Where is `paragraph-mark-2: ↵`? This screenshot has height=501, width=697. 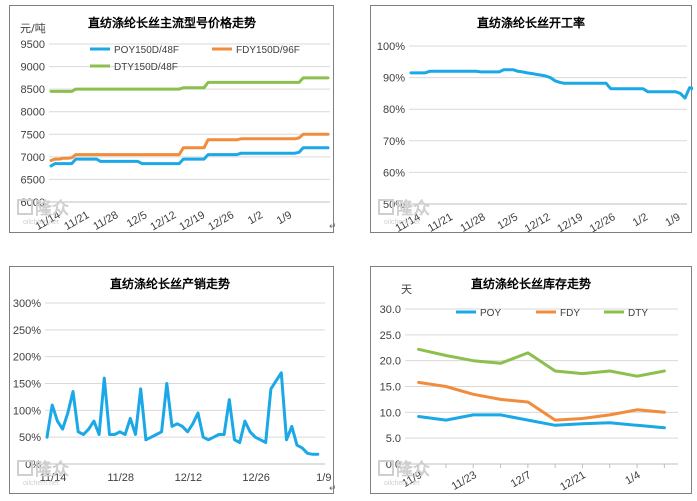
paragraph-mark-2: ↵ is located at coordinates (333, 489).